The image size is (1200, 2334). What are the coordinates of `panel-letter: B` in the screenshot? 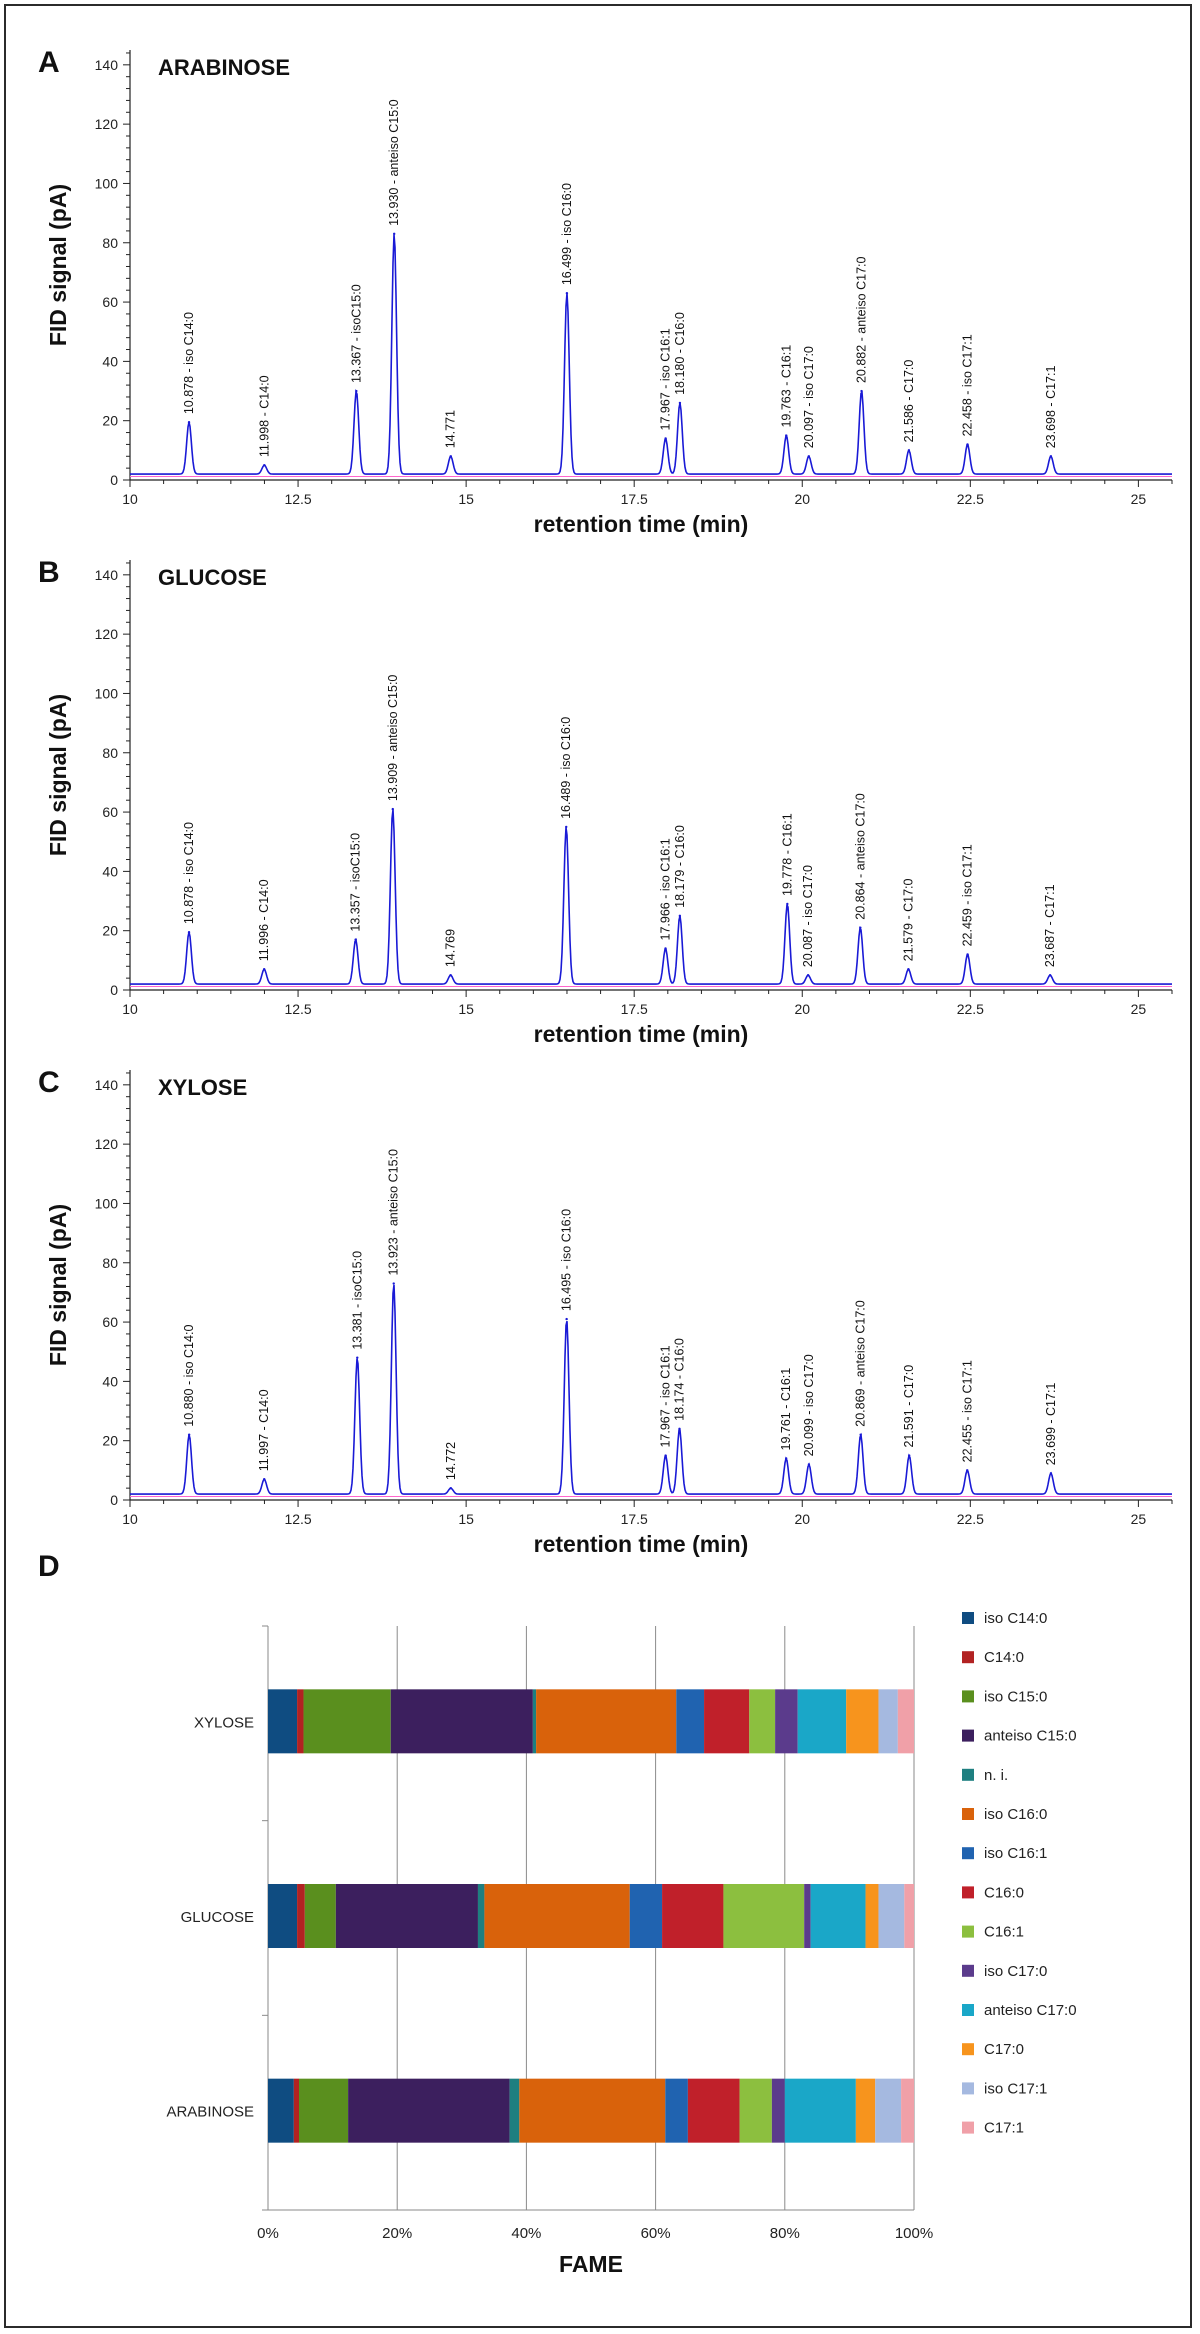 It's located at (49, 572).